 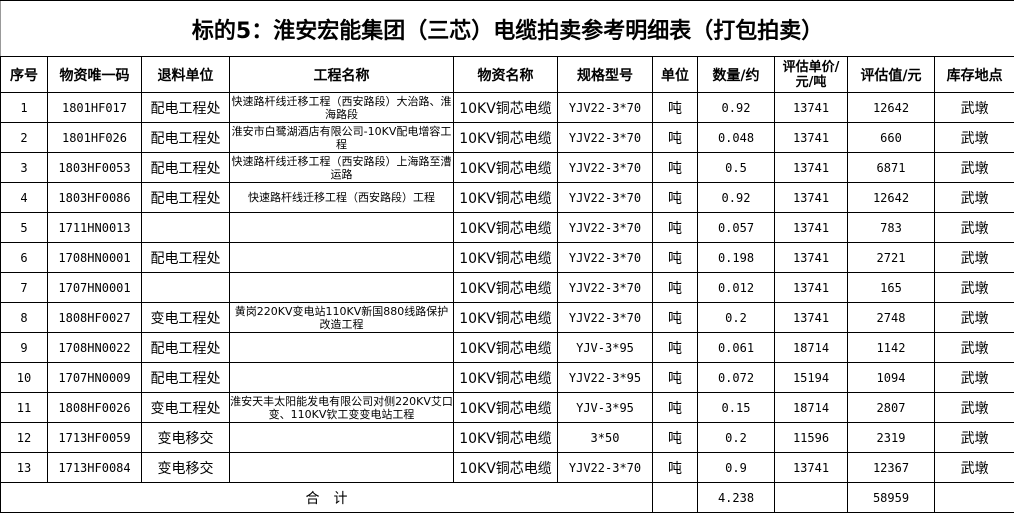 What do you see at coordinates (736, 227) in the screenshot?
I see `col-quantity-cell: 0.057` at bounding box center [736, 227].